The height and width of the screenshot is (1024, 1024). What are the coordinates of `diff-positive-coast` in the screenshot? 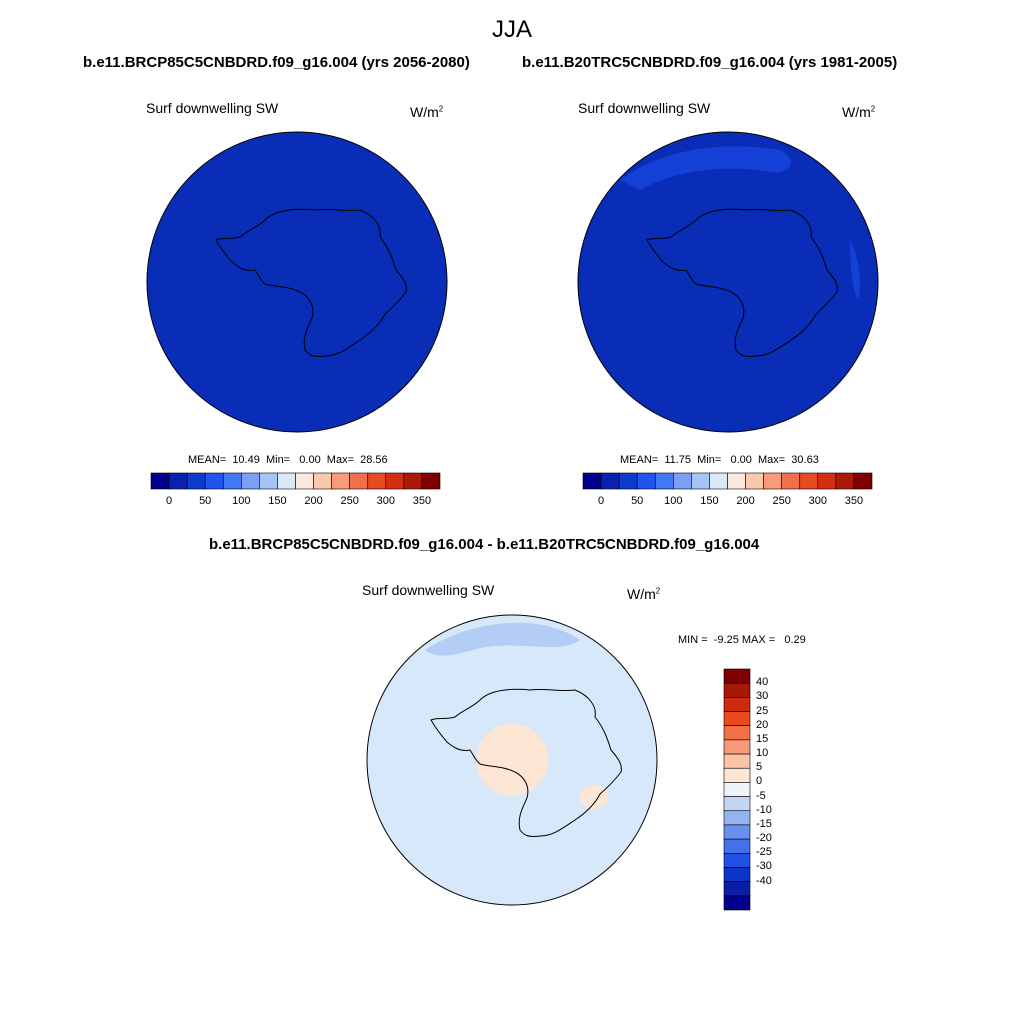 It's located at (594, 797).